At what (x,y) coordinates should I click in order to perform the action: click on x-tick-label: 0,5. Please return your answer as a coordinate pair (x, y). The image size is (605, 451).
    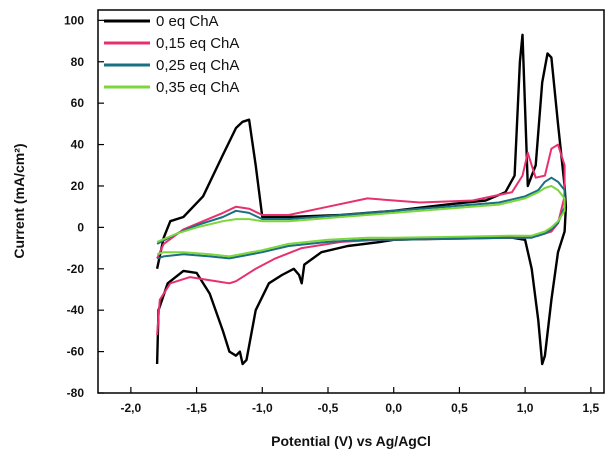
    Looking at the image, I should click on (459, 408).